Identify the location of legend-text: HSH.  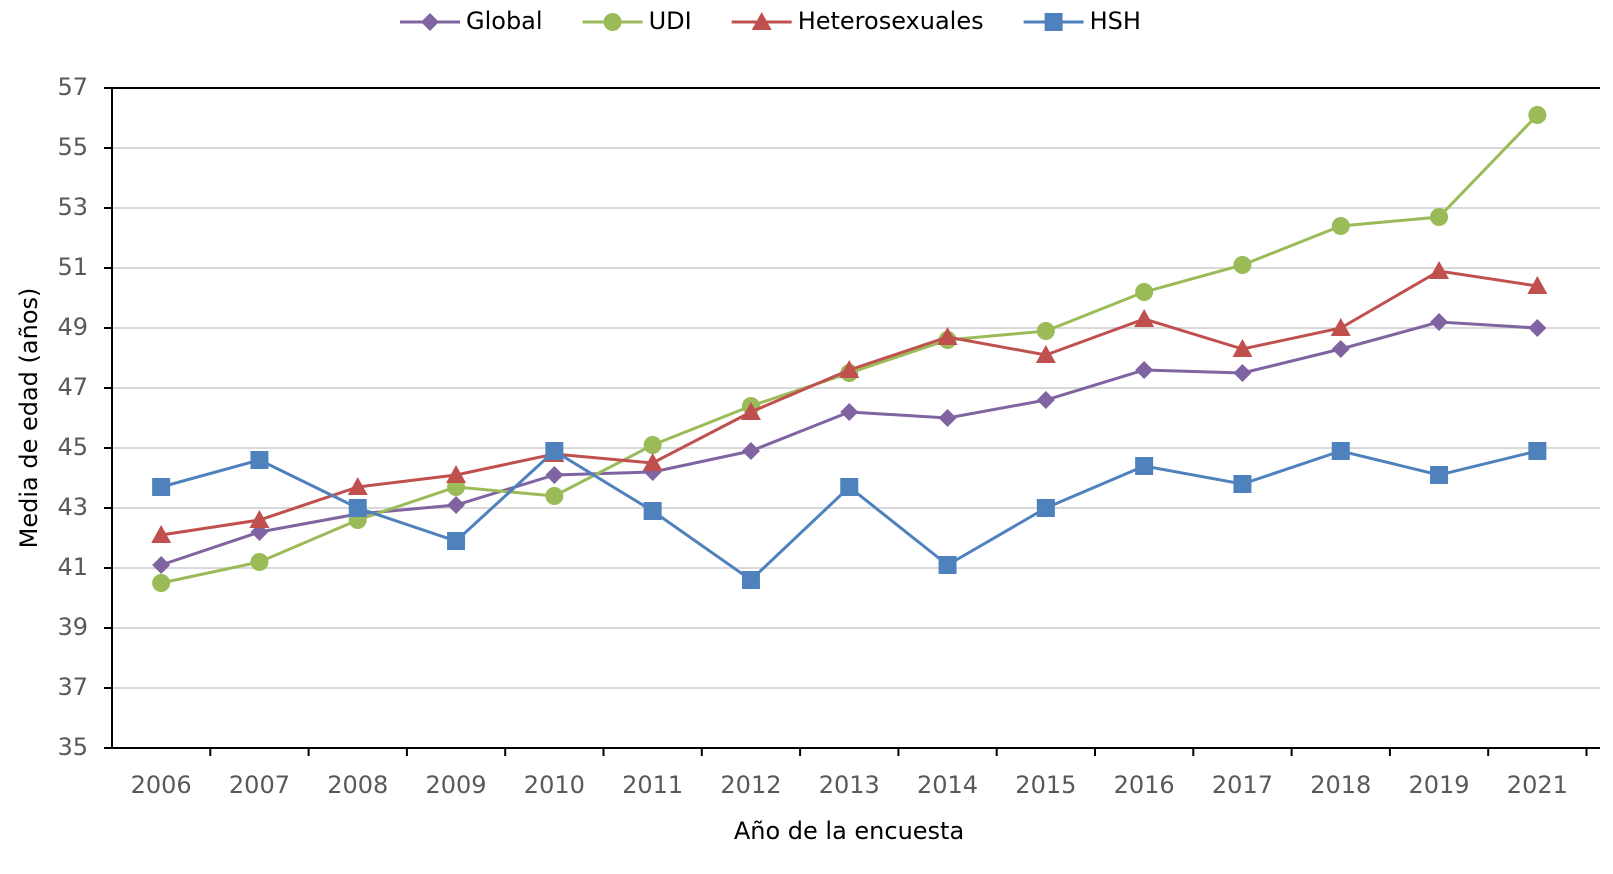
(1115, 21).